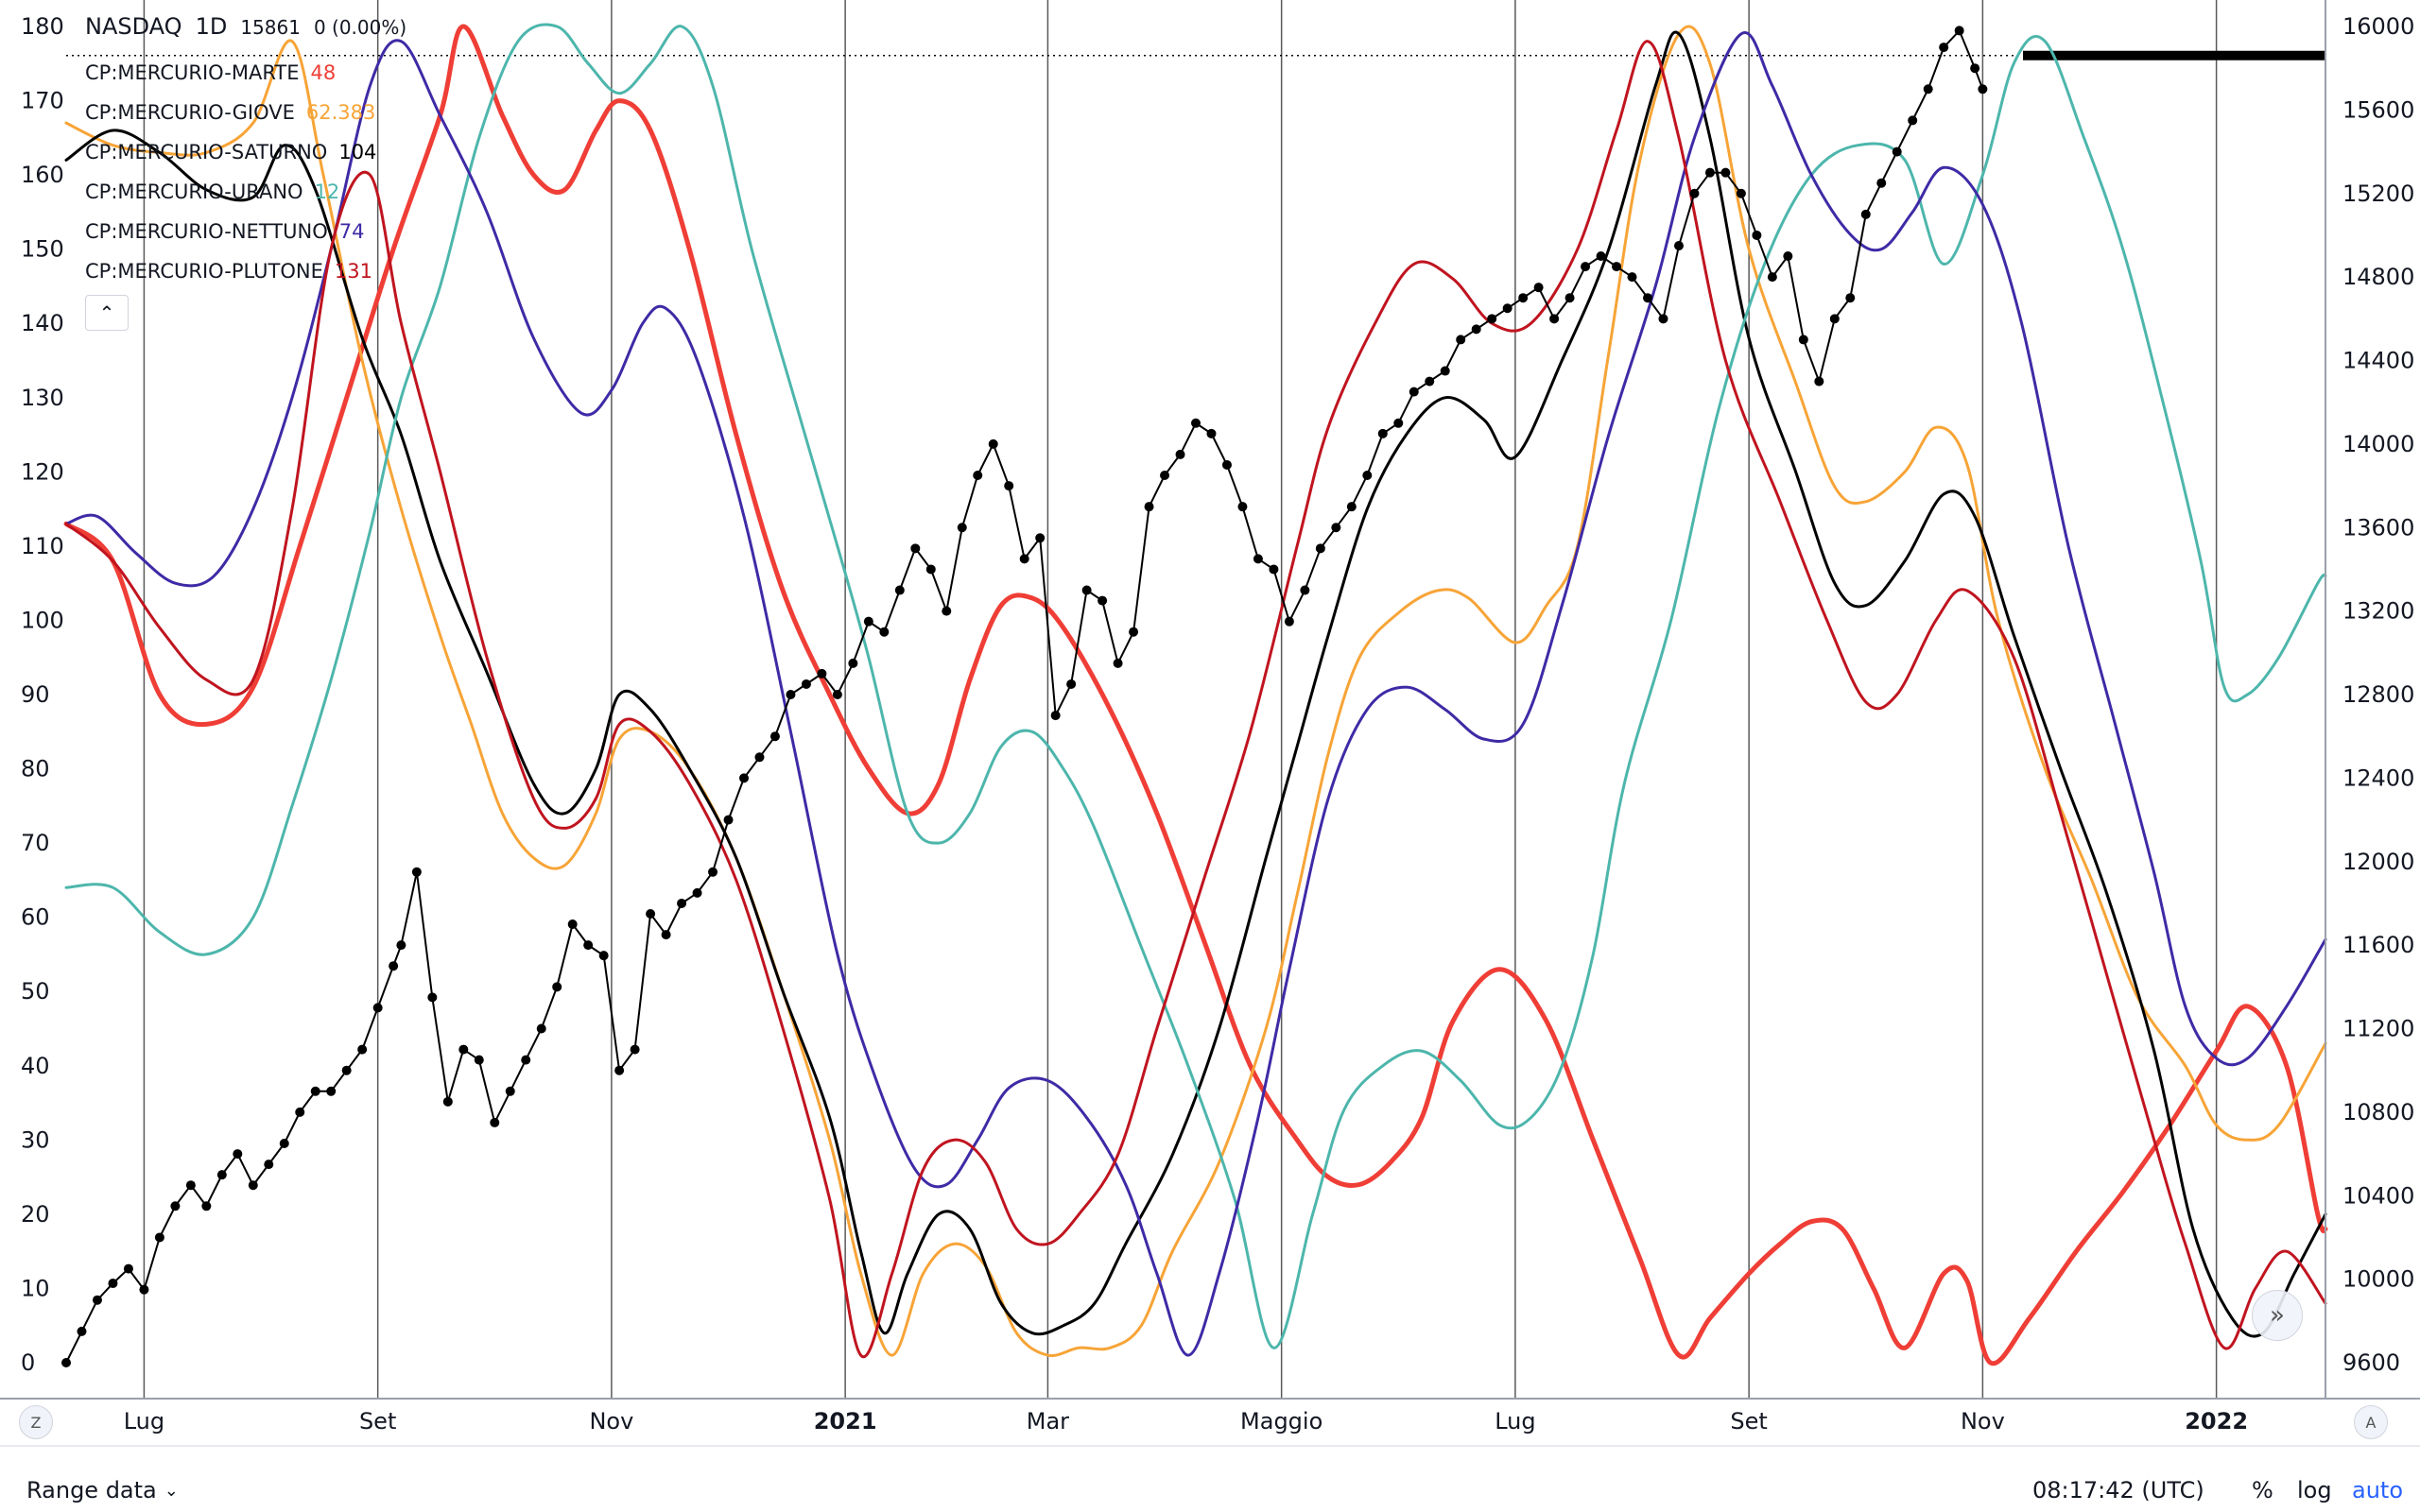 The width and height of the screenshot is (2420, 1512). I want to click on left-tick-label: 0, so click(28, 1362).